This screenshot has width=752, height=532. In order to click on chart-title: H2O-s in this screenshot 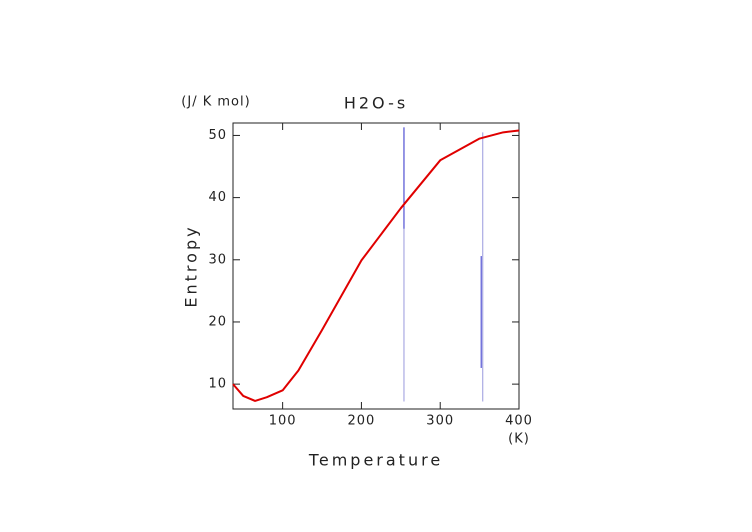, I will do `click(376, 103)`.